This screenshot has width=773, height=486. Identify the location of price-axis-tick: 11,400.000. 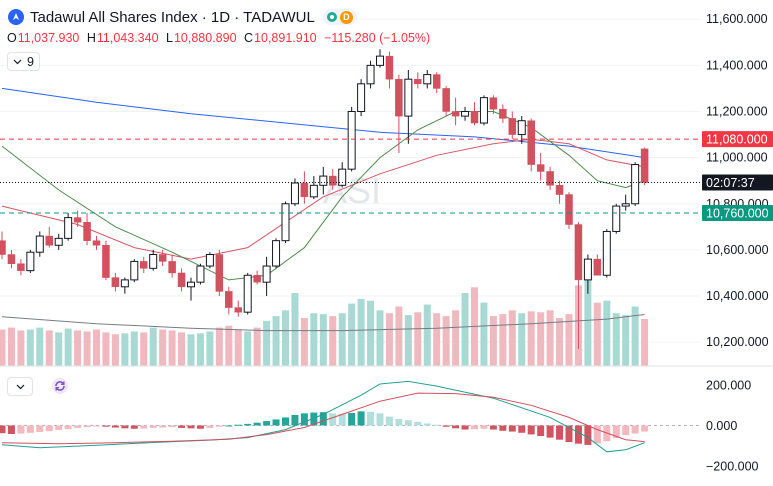
(737, 65).